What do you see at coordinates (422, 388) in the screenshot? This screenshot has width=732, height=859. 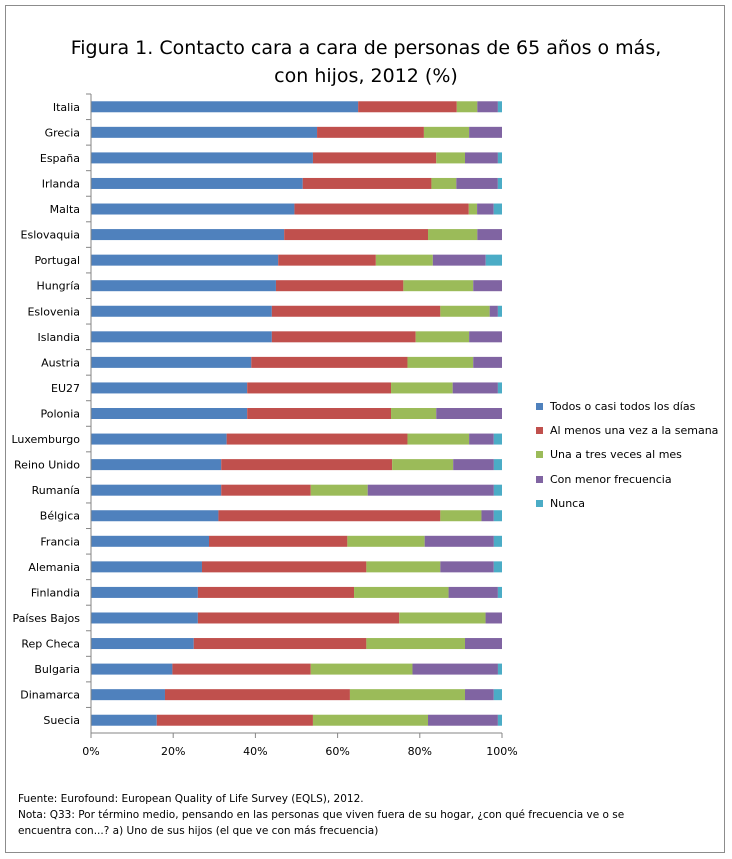 I see `bar-eu27-una-a-tres-veces-al-mes` at bounding box center [422, 388].